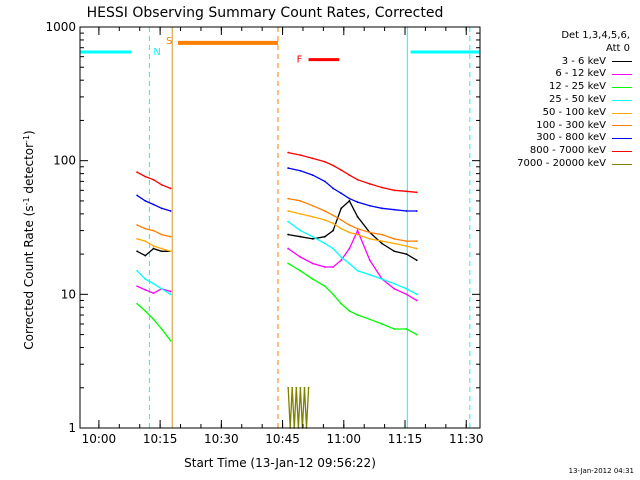 This screenshot has height=480, width=640. Describe the element at coordinates (282, 439) in the screenshot. I see `x-tick-label: 10:45` at that location.